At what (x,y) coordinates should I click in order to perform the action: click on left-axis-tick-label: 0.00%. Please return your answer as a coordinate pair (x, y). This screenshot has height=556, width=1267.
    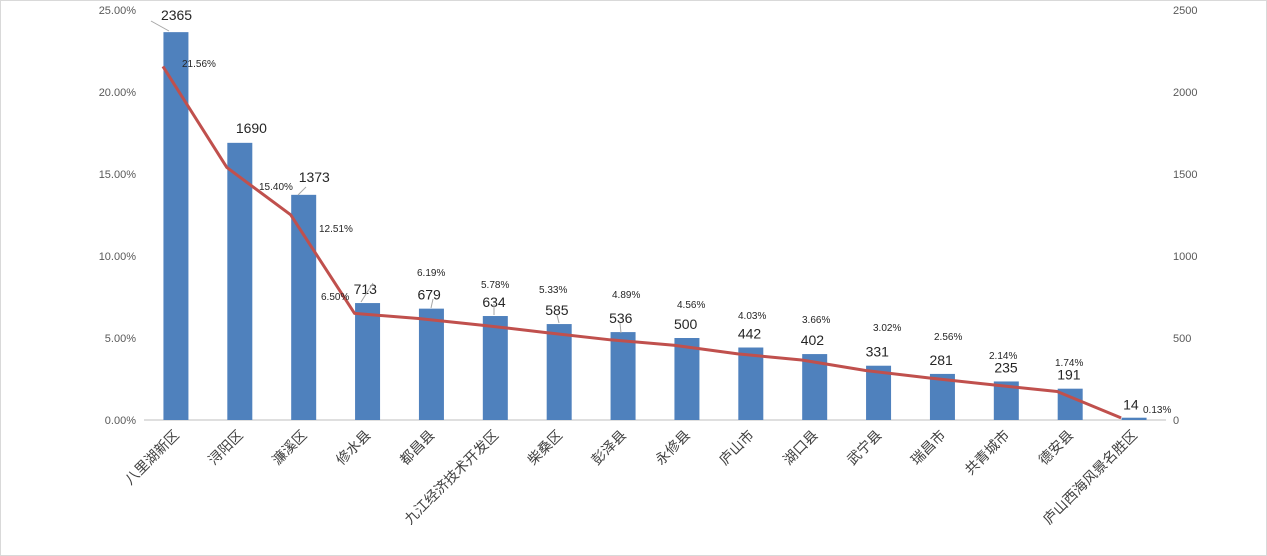
    Looking at the image, I should click on (120, 421).